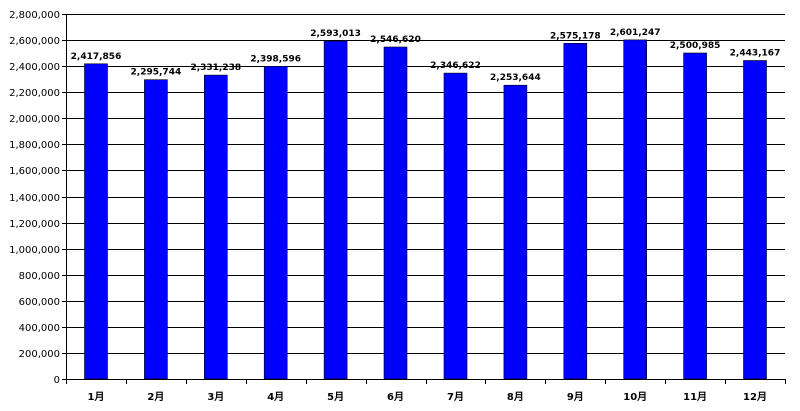 Image resolution: width=800 pixels, height=411 pixels. I want to click on data-label: 2,331,238, so click(215, 68).